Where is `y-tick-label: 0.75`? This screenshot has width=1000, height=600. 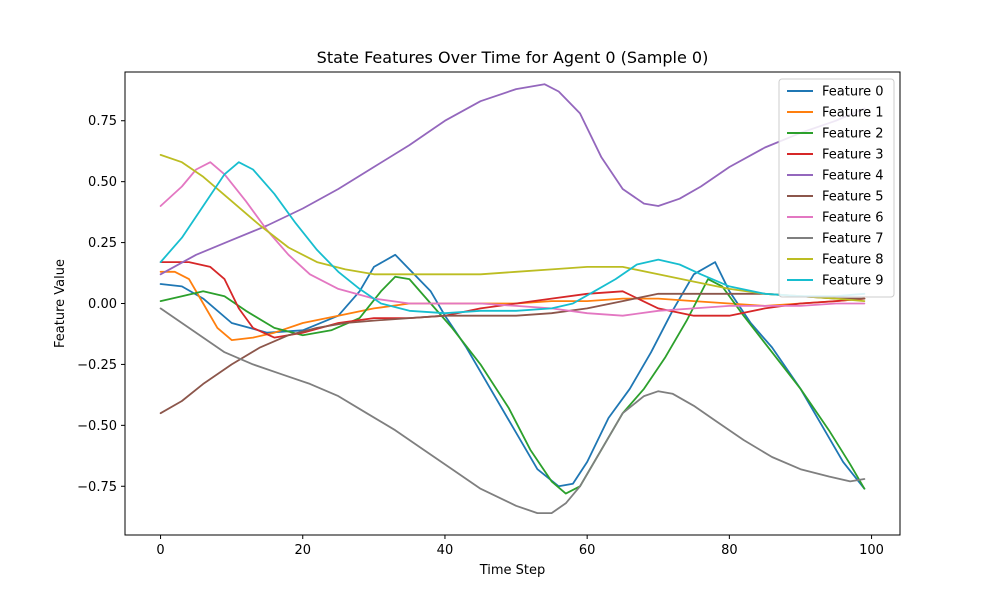 y-tick-label: 0.75 is located at coordinates (102, 121).